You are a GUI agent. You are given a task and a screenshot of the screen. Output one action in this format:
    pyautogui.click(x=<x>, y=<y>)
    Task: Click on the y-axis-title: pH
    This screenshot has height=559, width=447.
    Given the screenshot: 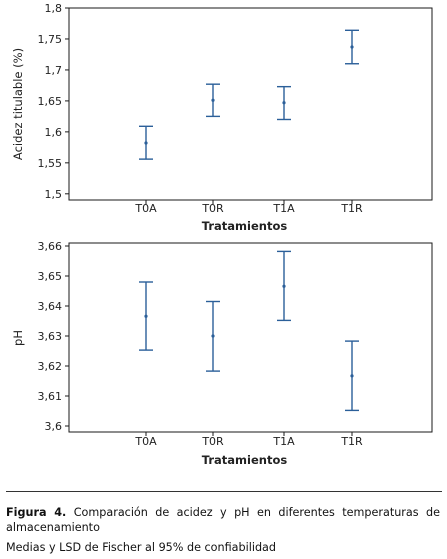 What is the action you would take?
    pyautogui.click(x=18, y=338)
    